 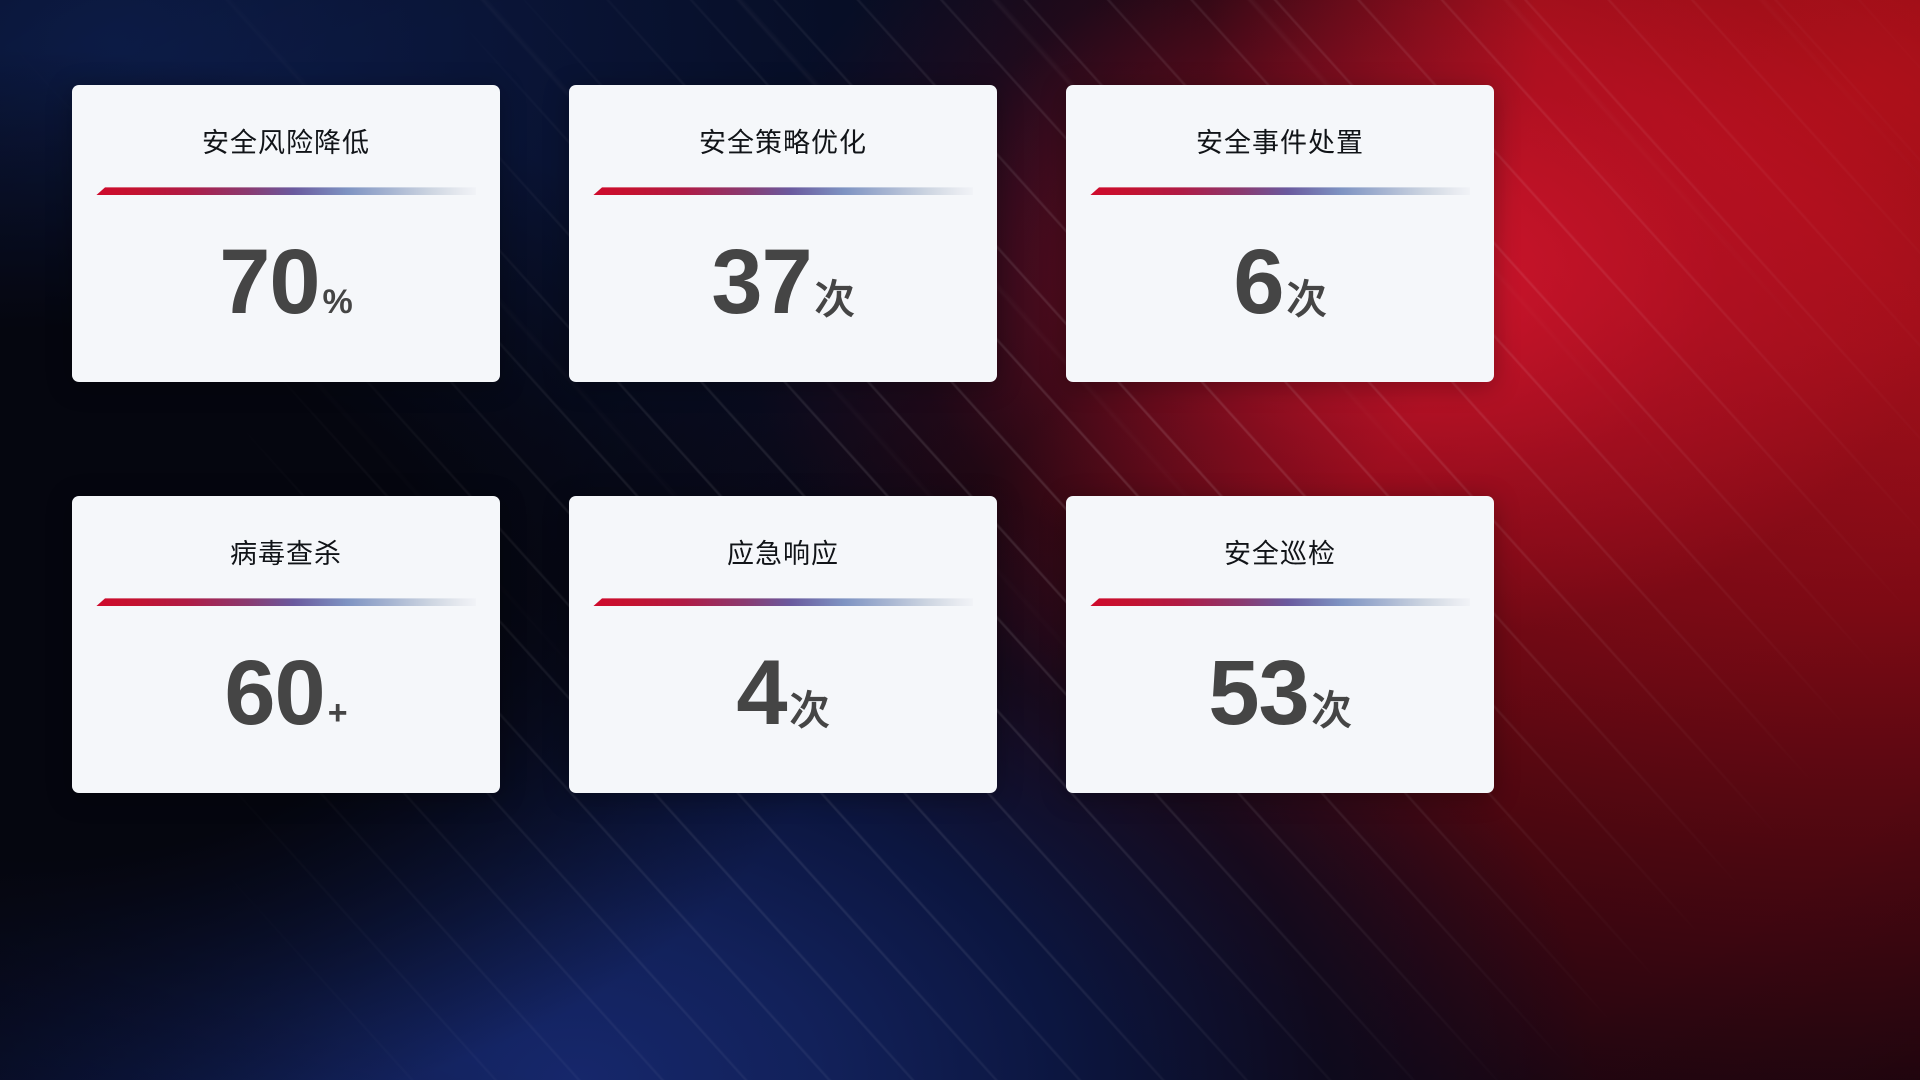 I want to click on stat-card: 安全策略优化 37 次, so click(x=783, y=233).